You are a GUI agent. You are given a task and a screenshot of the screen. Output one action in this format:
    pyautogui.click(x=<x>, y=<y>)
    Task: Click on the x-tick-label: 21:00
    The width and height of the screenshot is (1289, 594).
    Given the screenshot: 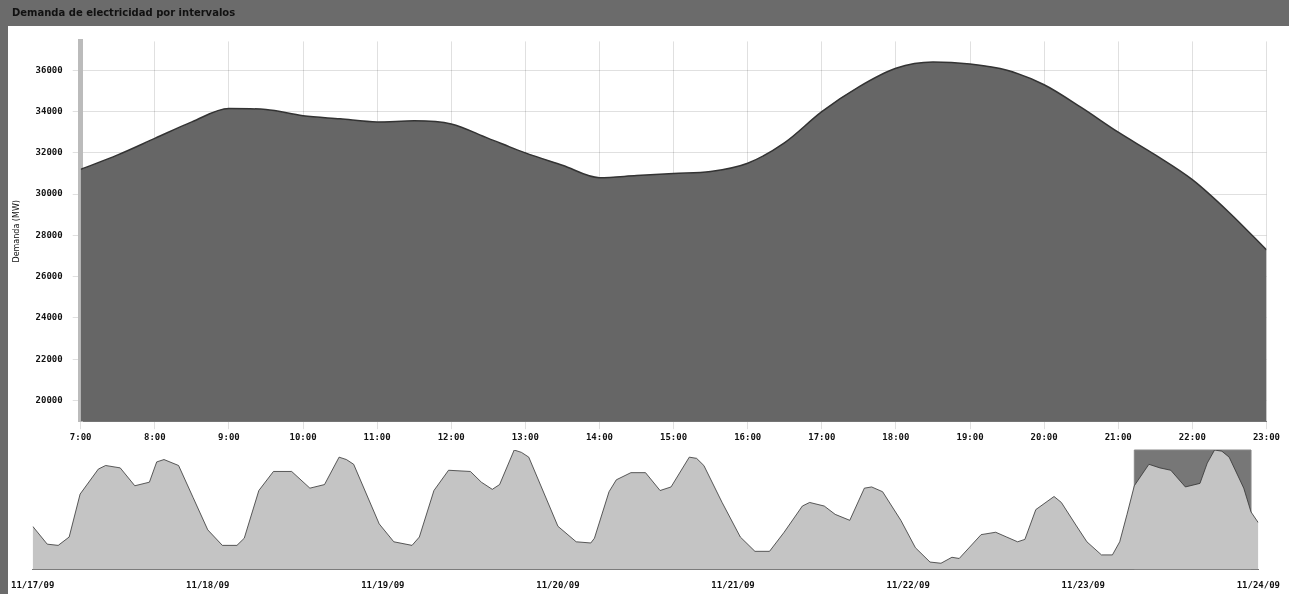 What is the action you would take?
    pyautogui.click(x=1118, y=436)
    